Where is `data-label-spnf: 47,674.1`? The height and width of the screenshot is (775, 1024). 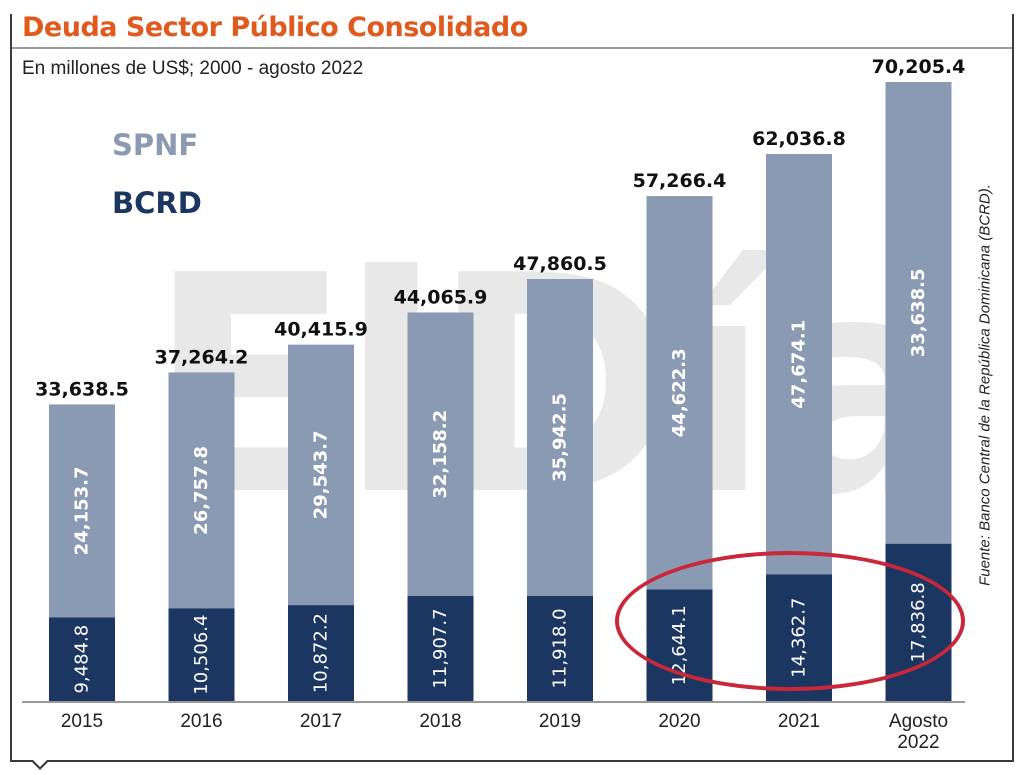 data-label-spnf: 47,674.1 is located at coordinates (799, 364).